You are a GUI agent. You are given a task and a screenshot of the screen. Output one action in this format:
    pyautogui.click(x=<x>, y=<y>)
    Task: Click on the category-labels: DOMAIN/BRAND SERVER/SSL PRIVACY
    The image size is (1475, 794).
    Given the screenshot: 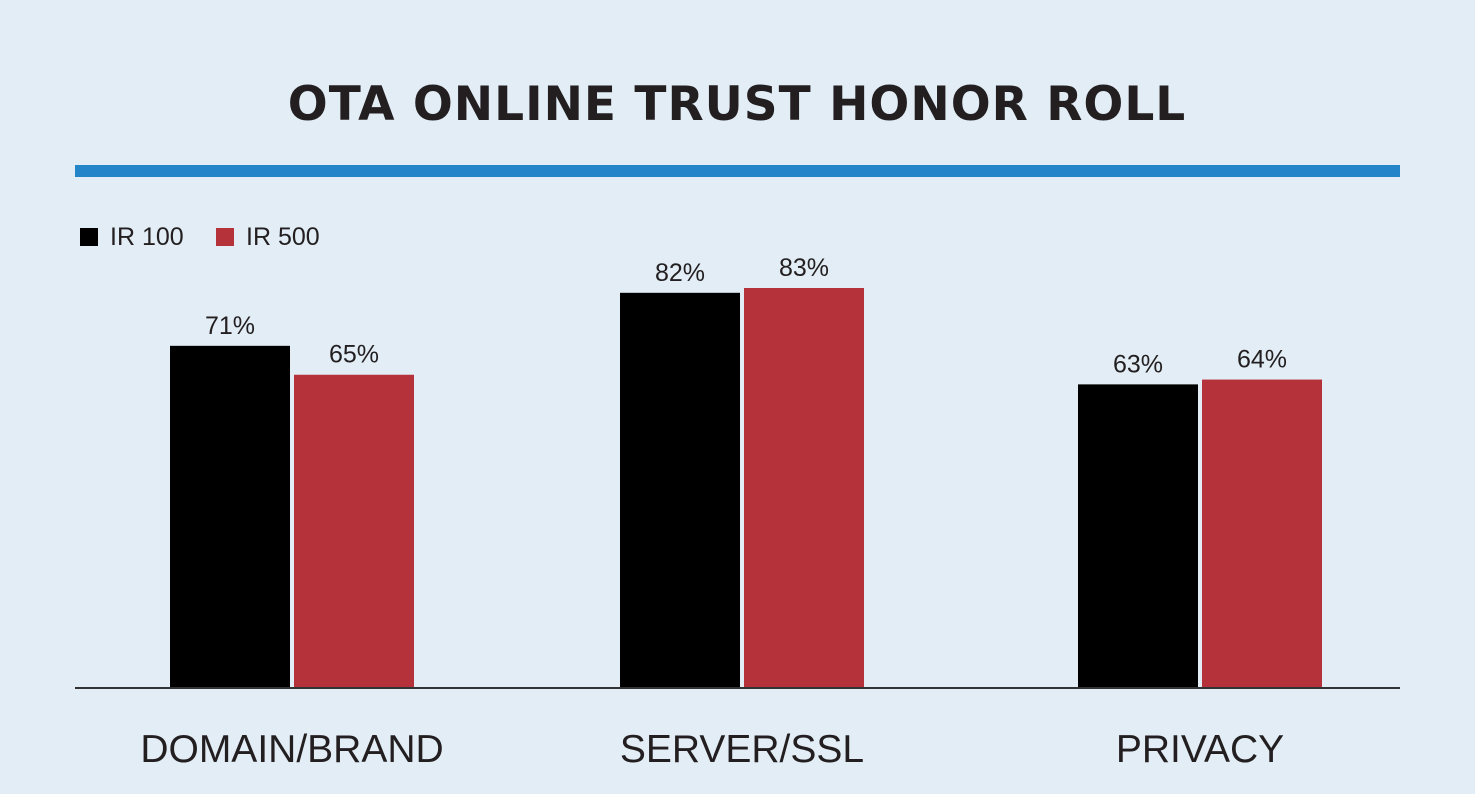 What is the action you would take?
    pyautogui.click(x=712, y=749)
    